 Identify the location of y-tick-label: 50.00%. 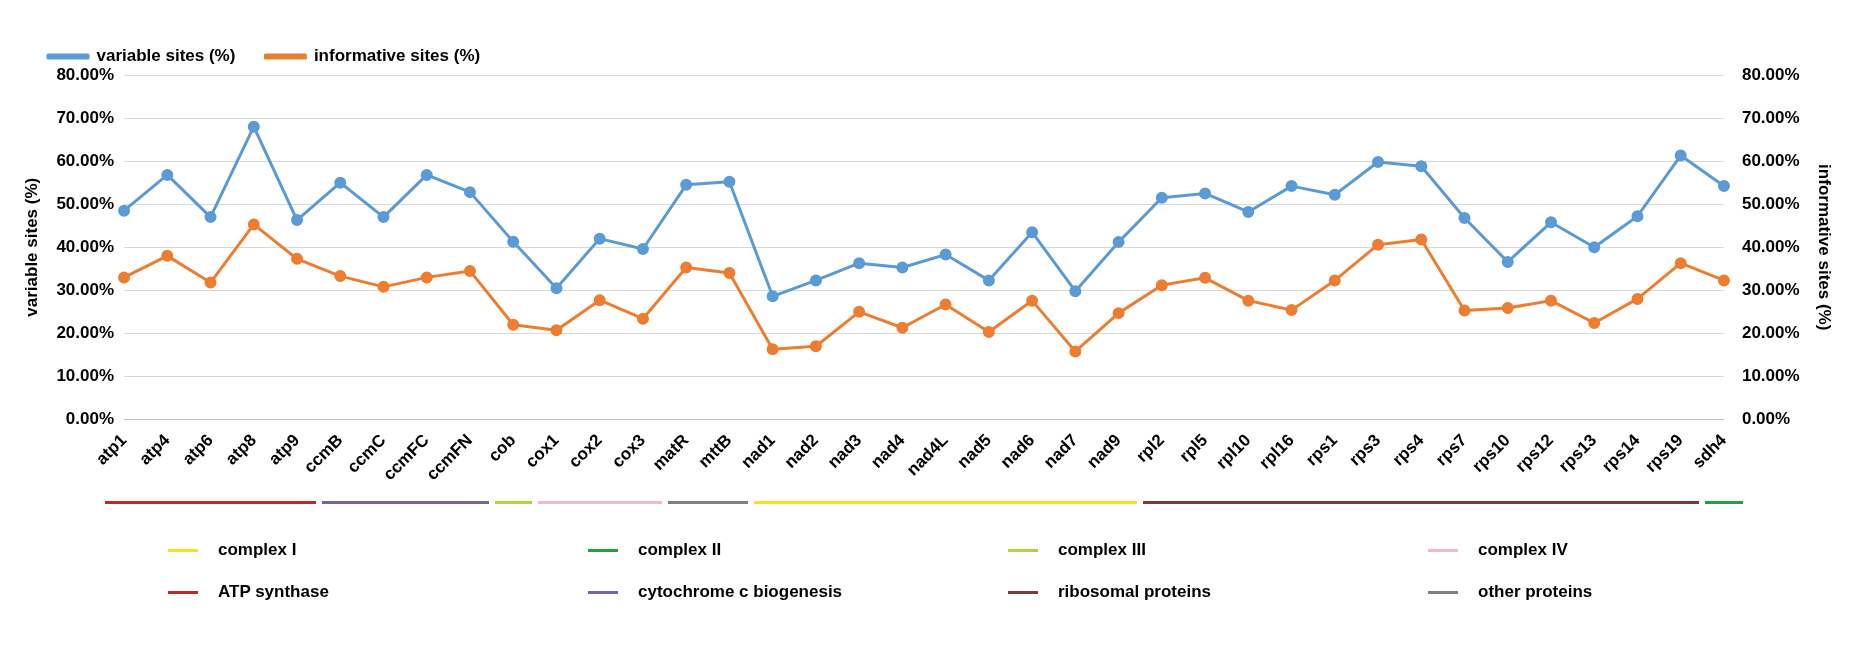
(85, 203).